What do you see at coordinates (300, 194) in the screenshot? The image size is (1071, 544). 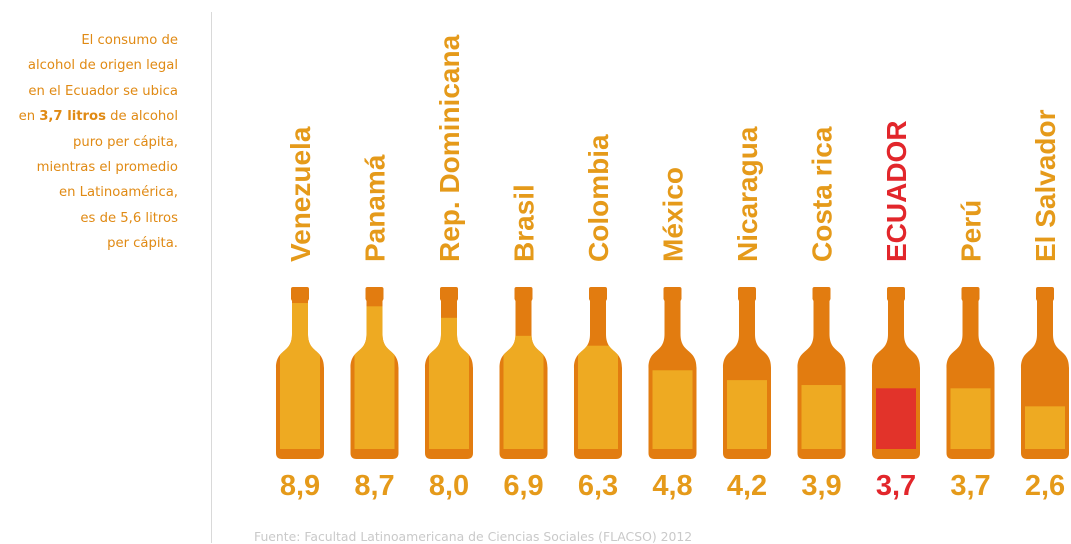 I see `country-label: Venezuela` at bounding box center [300, 194].